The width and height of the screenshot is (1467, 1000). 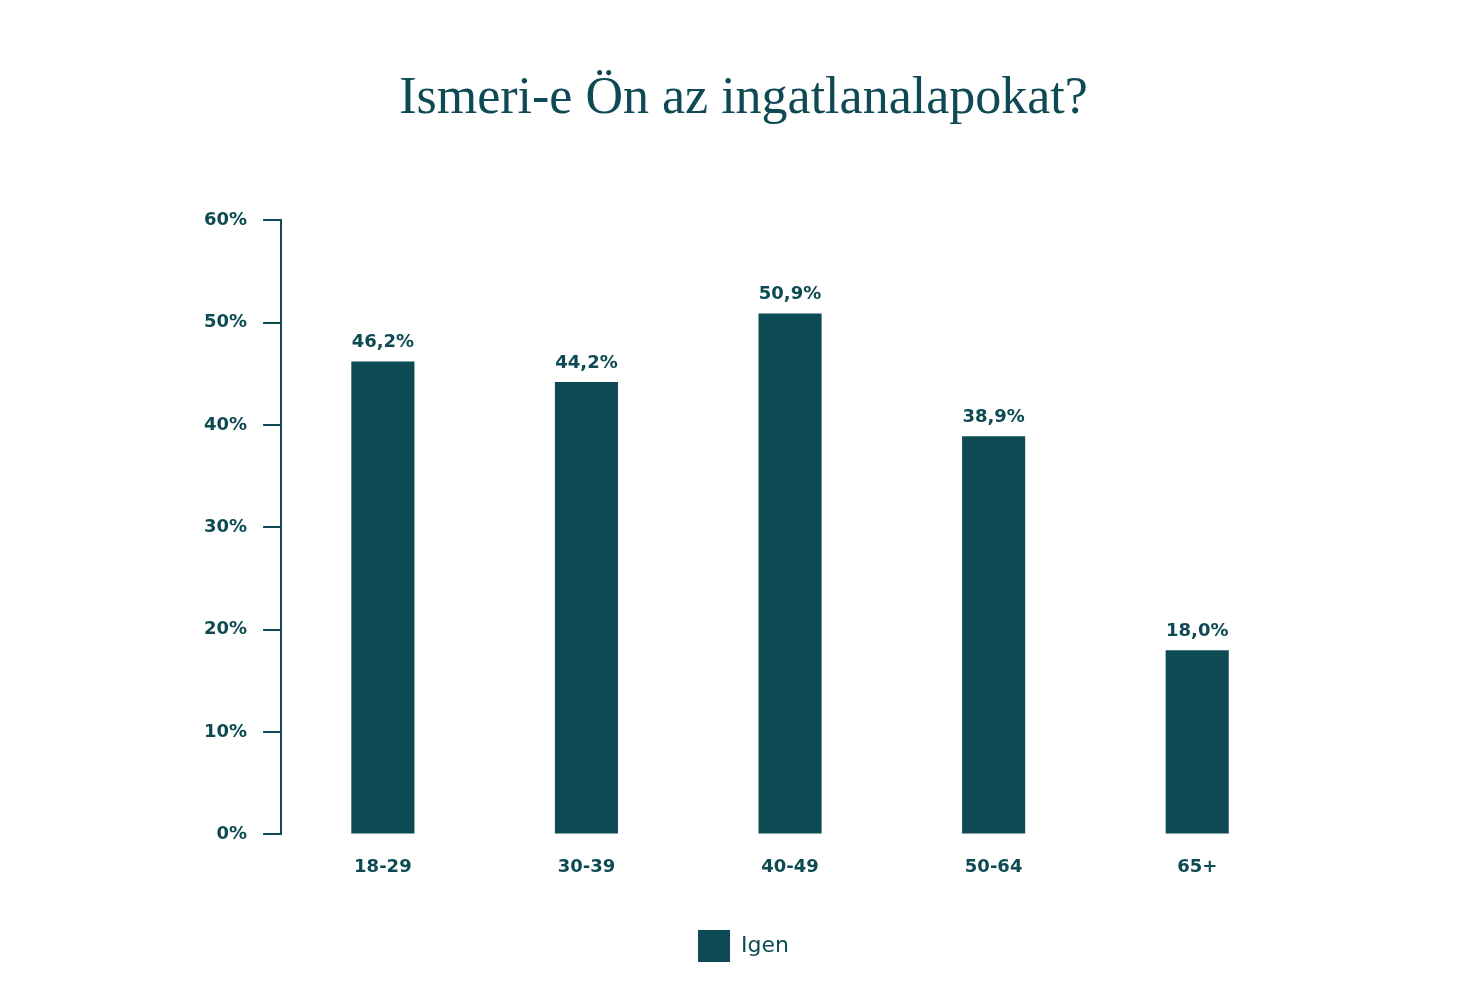 I want to click on data-label: 38,9%, so click(x=993, y=415).